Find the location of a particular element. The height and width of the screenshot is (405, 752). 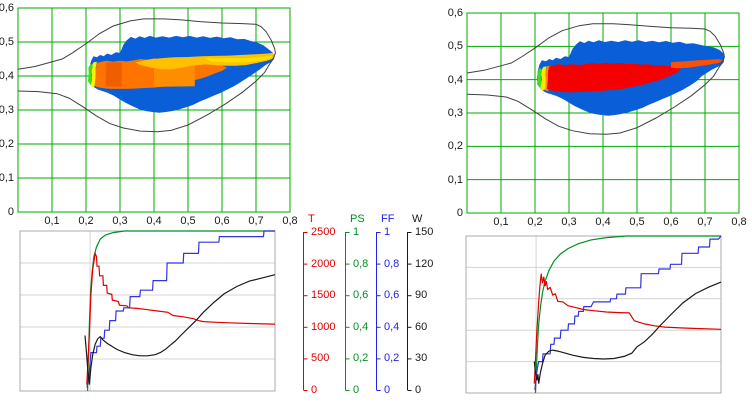

cycle-chart-left-plot is located at coordinates (147, 311).